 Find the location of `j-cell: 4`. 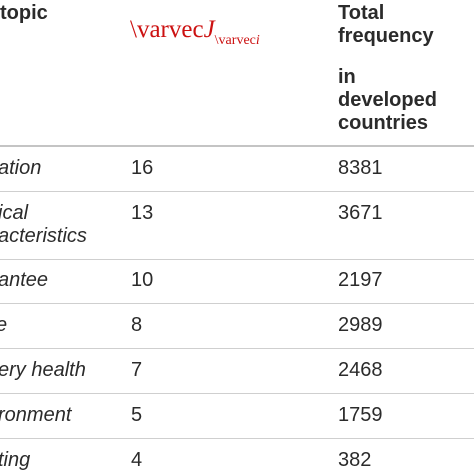

j-cell: 4 is located at coordinates (137, 460).